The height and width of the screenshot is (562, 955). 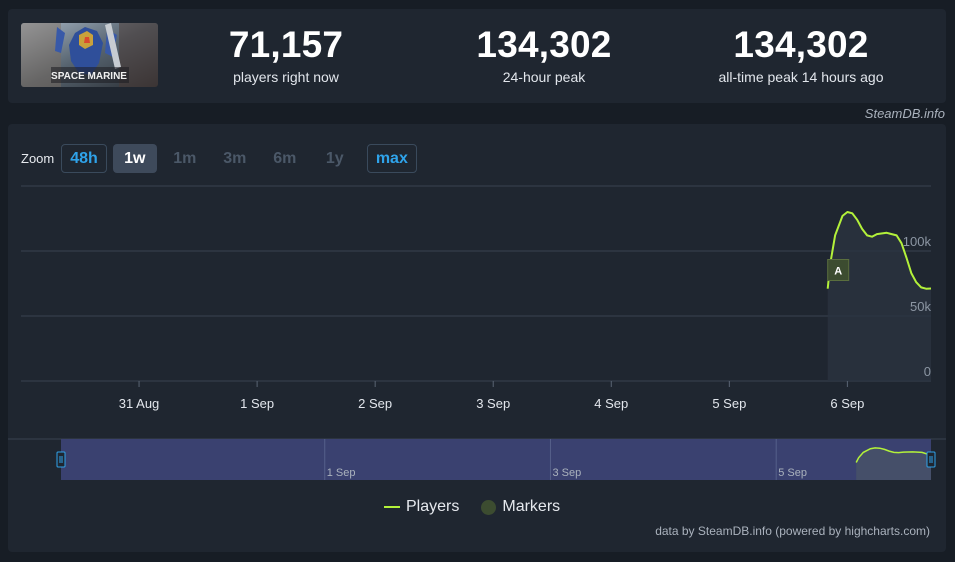 What do you see at coordinates (286, 44) in the screenshot?
I see `current-players-value: 71,157` at bounding box center [286, 44].